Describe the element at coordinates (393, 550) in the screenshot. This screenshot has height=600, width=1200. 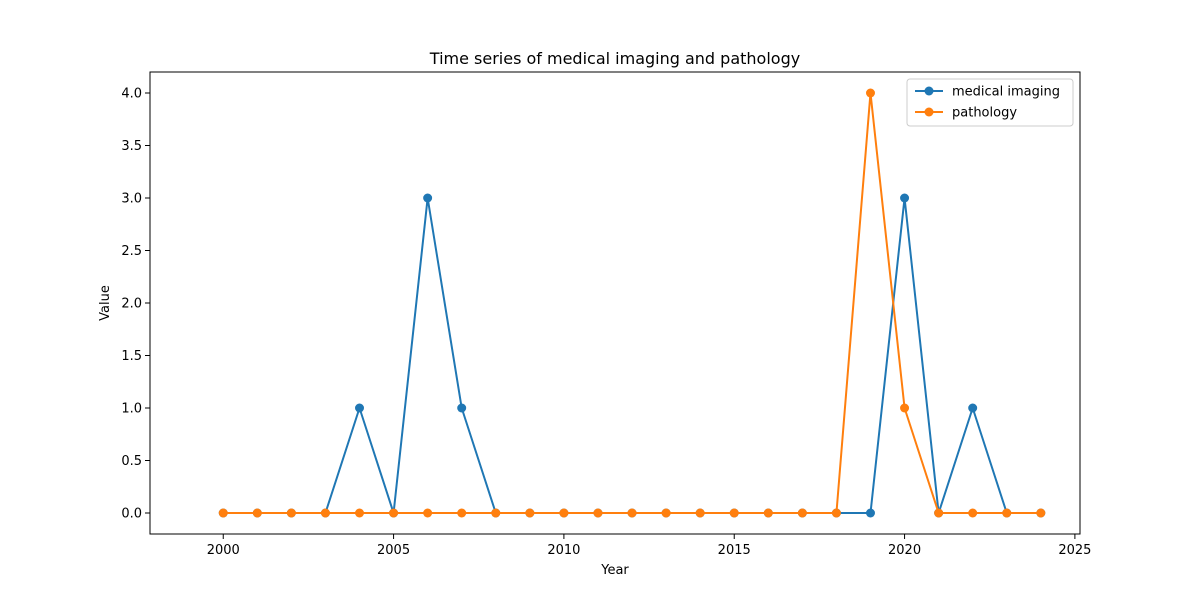
I see `x-tick-label: 2005` at that location.